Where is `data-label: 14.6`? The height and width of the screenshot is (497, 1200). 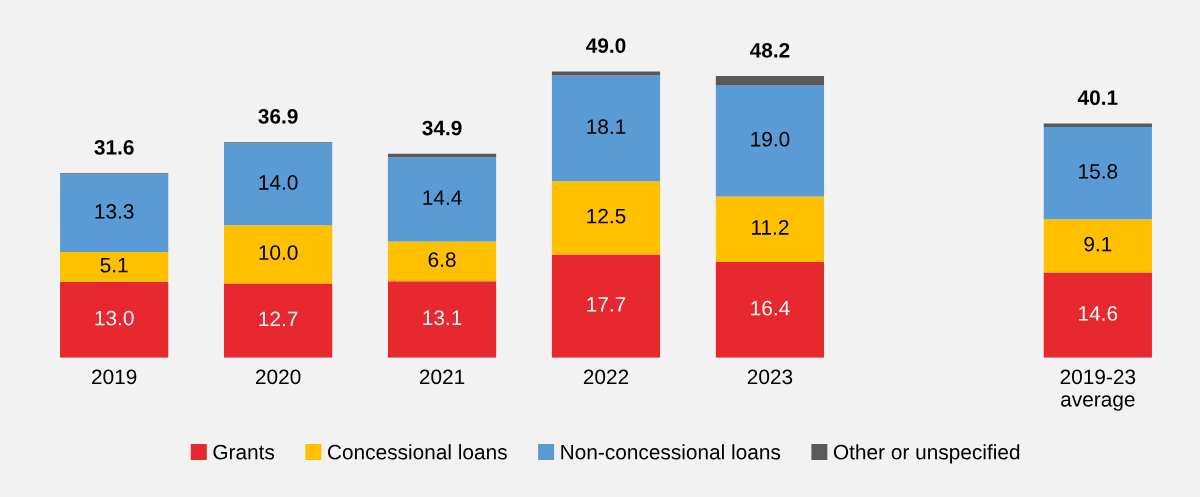
data-label: 14.6 is located at coordinates (1098, 313).